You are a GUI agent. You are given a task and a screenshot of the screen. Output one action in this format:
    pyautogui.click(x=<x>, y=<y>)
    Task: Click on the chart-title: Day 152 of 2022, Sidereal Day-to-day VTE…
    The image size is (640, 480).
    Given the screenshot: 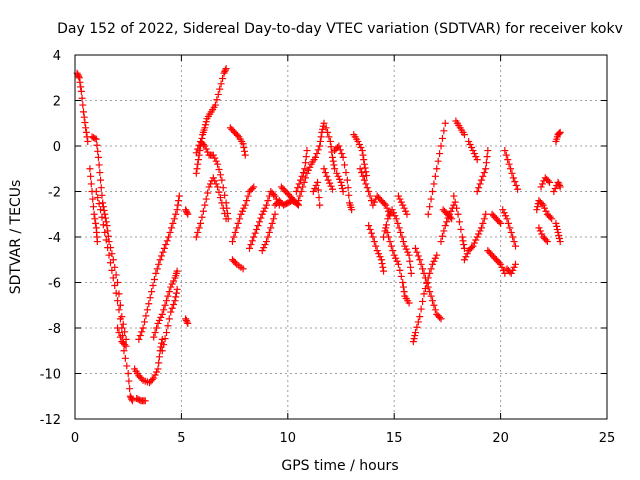 What is the action you would take?
    pyautogui.click(x=340, y=29)
    